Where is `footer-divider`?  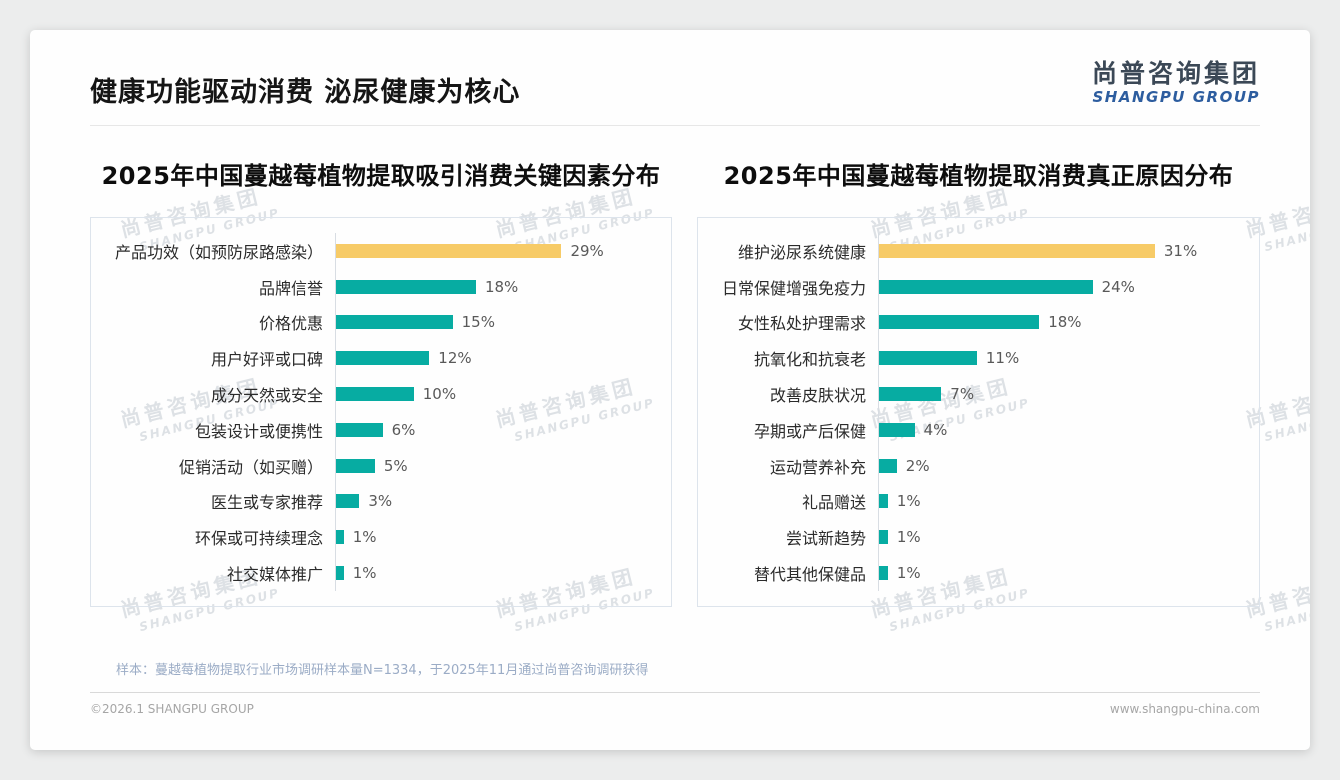
footer-divider is located at coordinates (675, 692).